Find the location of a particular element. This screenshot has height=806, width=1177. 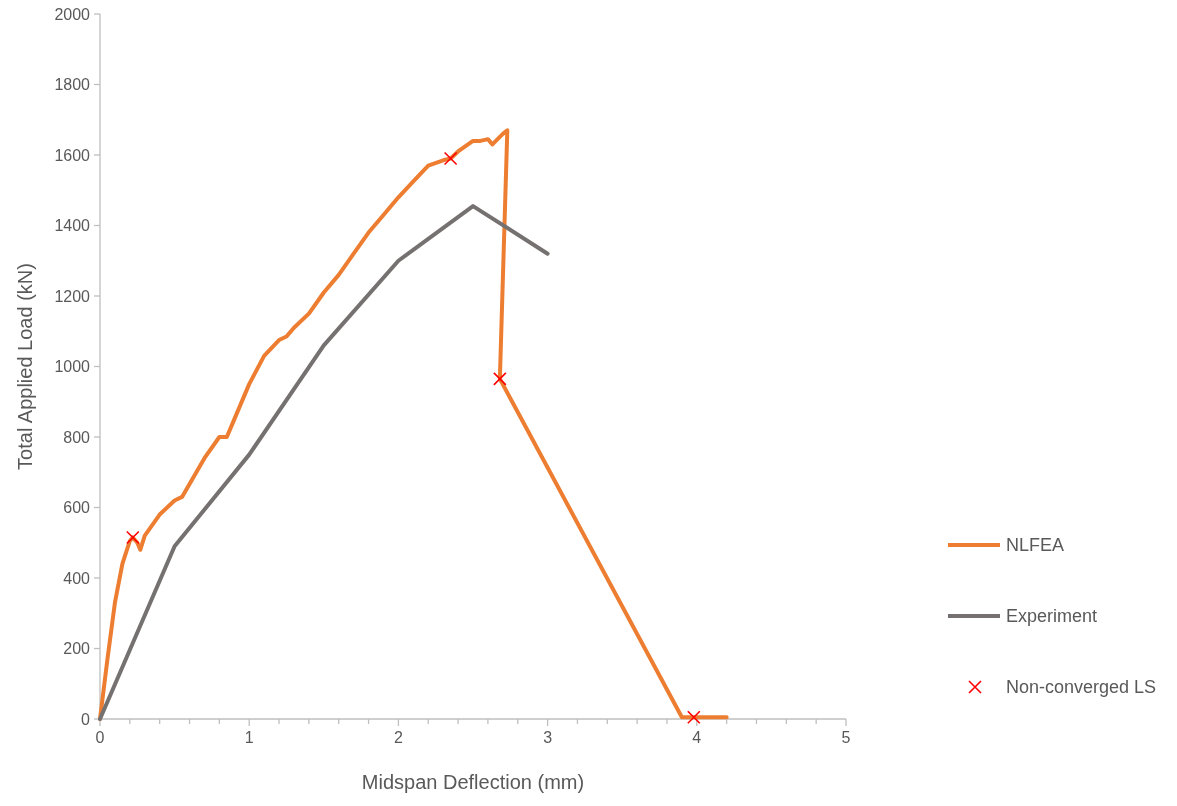

y-tick-label: 800 is located at coordinates (77, 437).